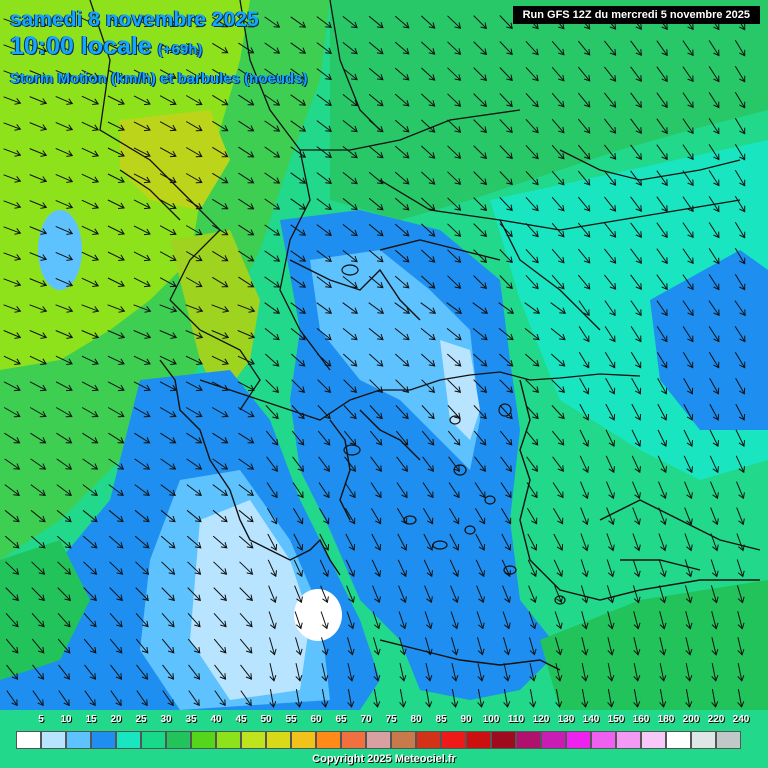  I want to click on legend-label: 110, so click(516, 719).